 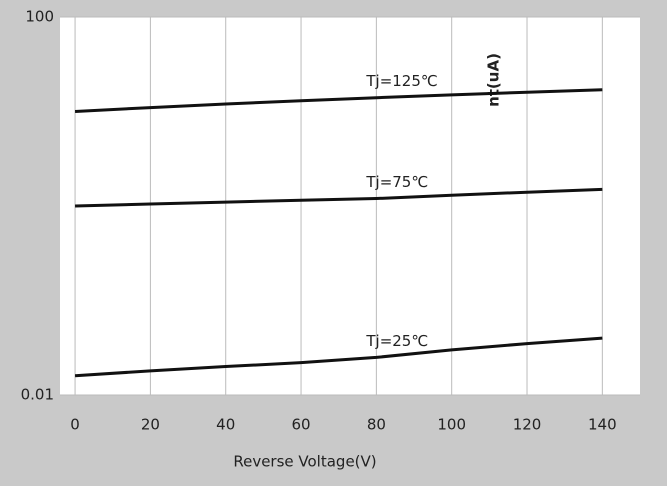 I want to click on series-label: Tj=75℃, so click(x=396, y=182).